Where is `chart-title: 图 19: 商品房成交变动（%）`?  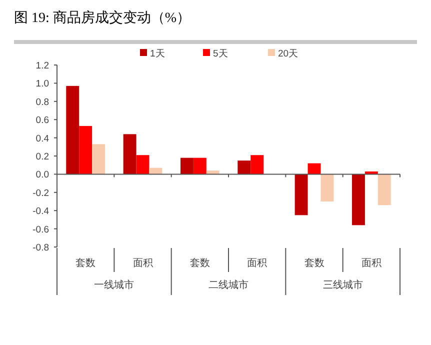
chart-title: 图 19: 商品房成交变动（%） is located at coordinates (102, 18).